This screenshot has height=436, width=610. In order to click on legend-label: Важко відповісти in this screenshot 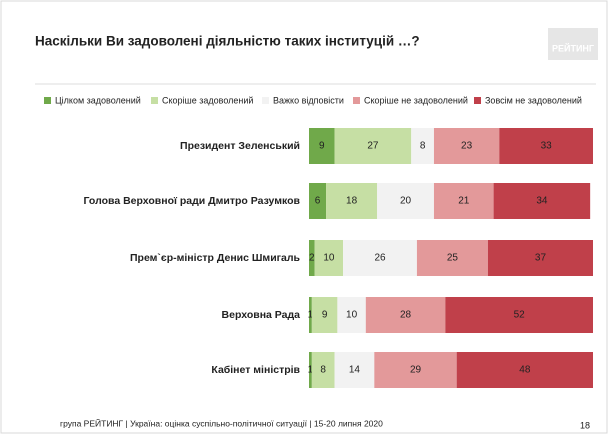, I will do `click(308, 100)`.